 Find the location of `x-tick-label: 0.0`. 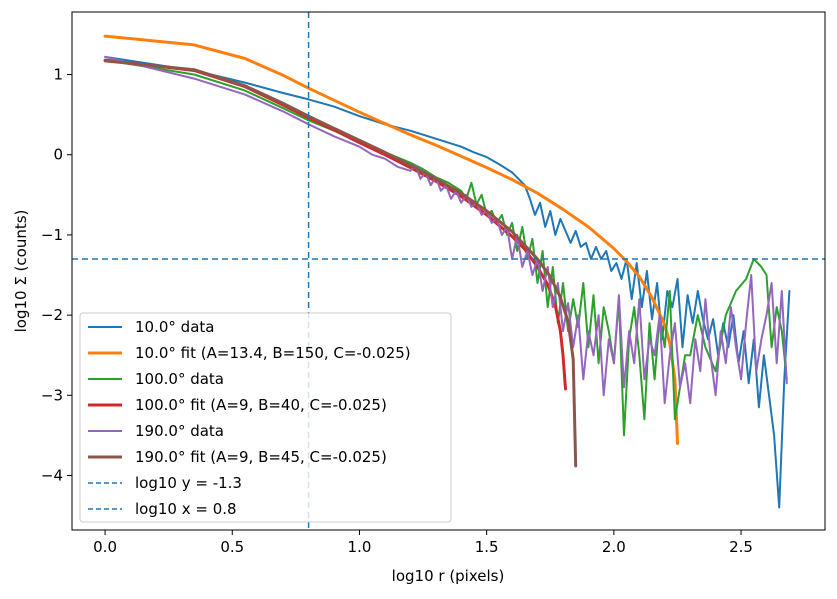

x-tick-label: 0.0 is located at coordinates (105, 547).